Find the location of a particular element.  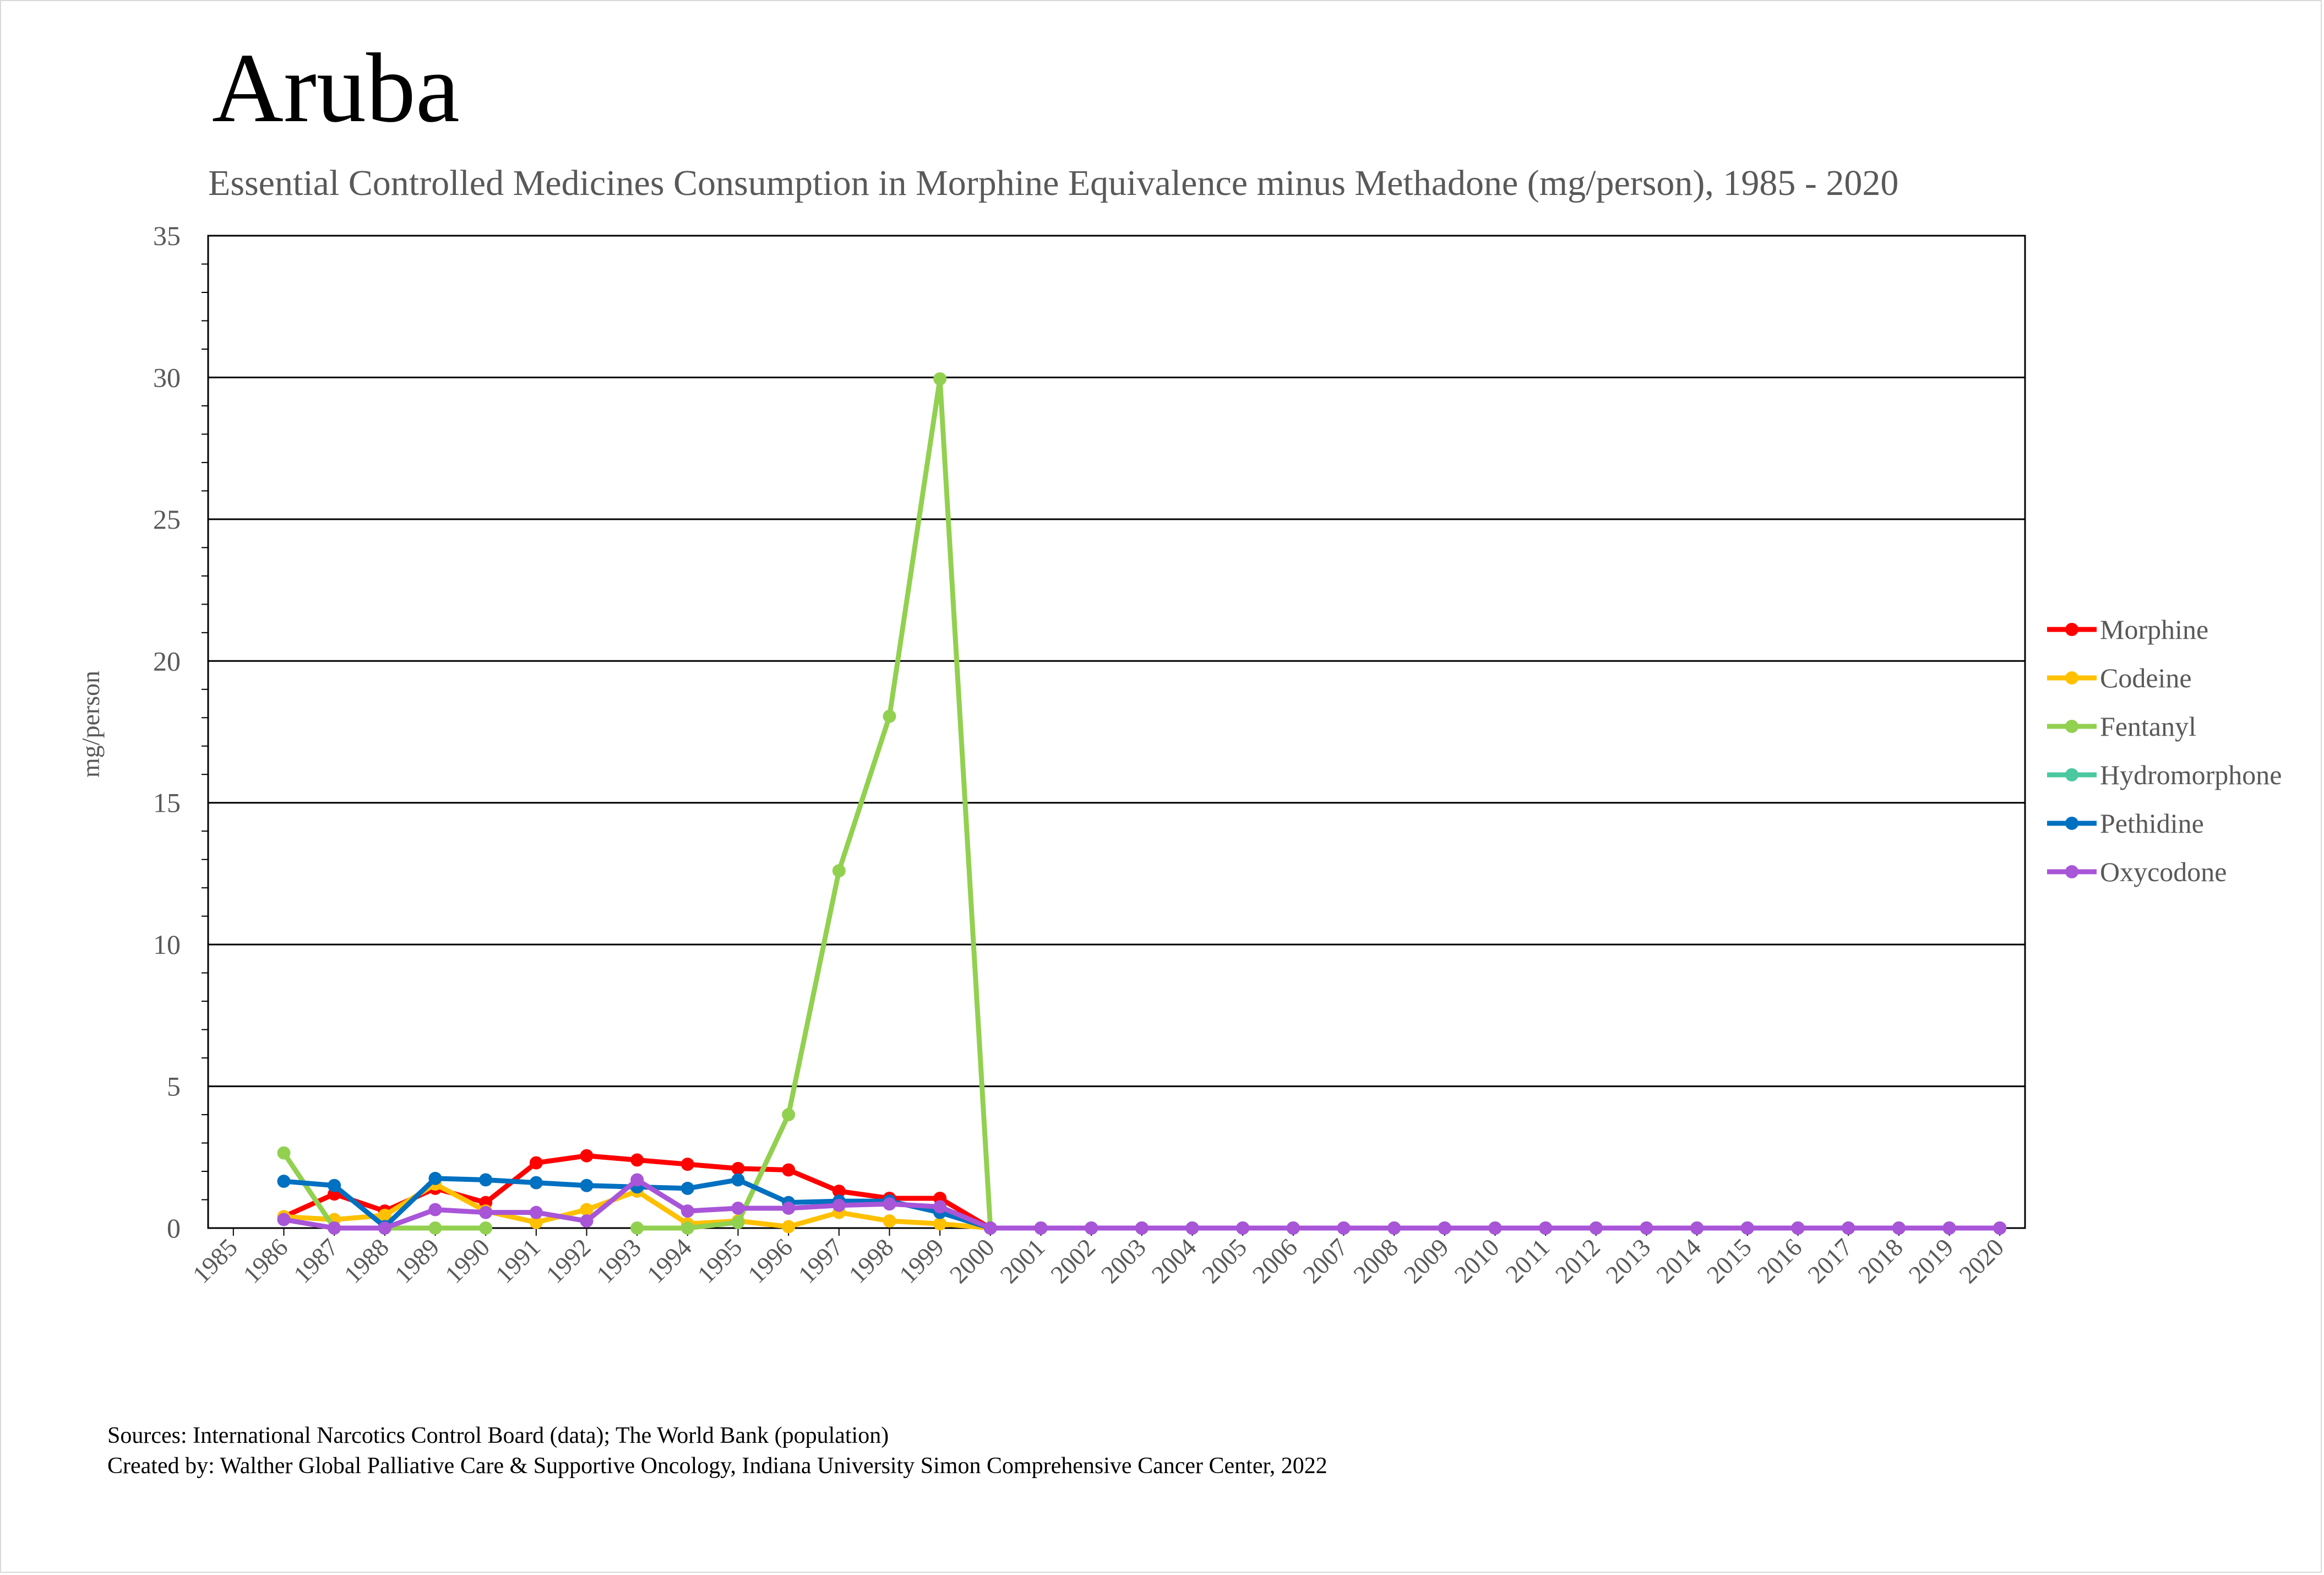

legend-item-fentanyl: Fentanyl is located at coordinates (2121, 727).